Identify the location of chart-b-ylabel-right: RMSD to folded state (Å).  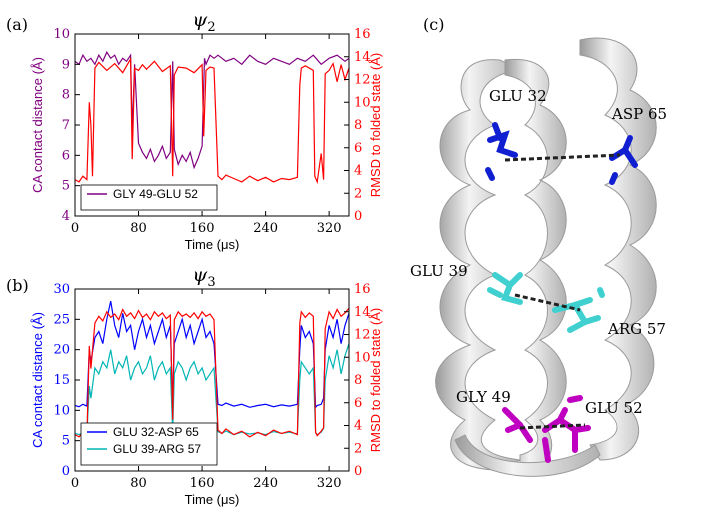
(375, 380).